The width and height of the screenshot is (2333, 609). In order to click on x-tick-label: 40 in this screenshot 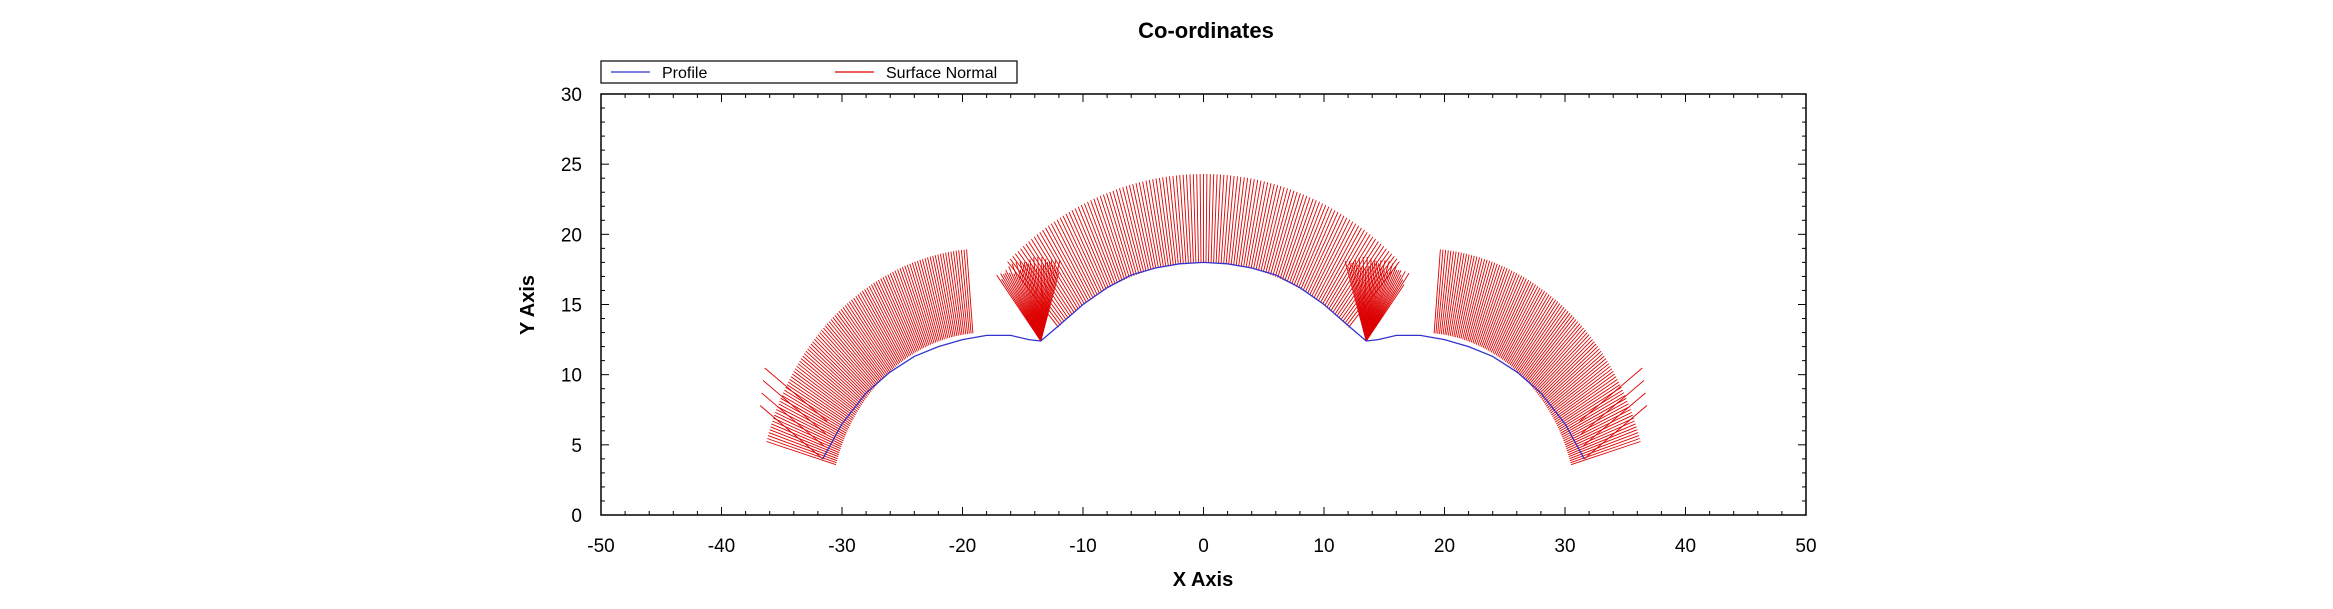, I will do `click(1685, 546)`.